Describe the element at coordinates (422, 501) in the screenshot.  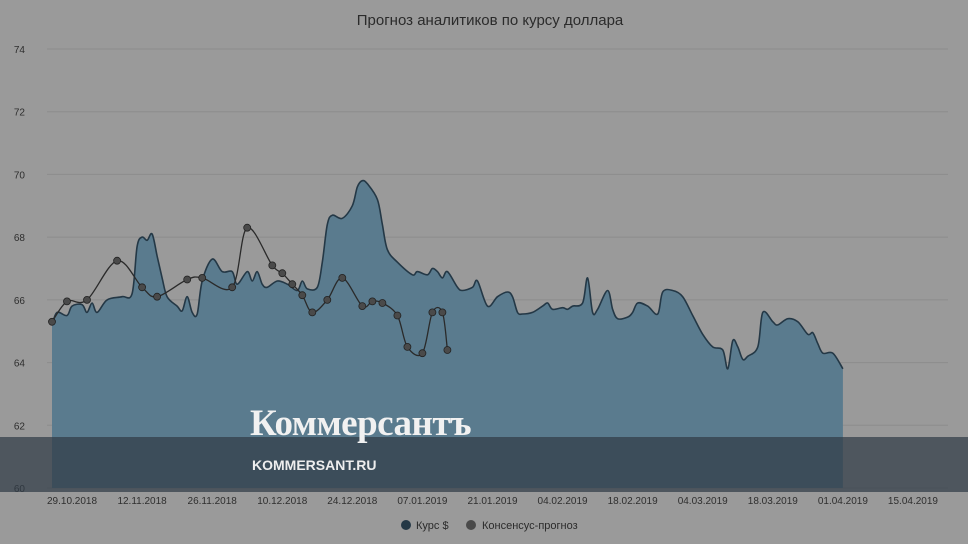
I see `x-tick-label: 07.01.2019` at that location.